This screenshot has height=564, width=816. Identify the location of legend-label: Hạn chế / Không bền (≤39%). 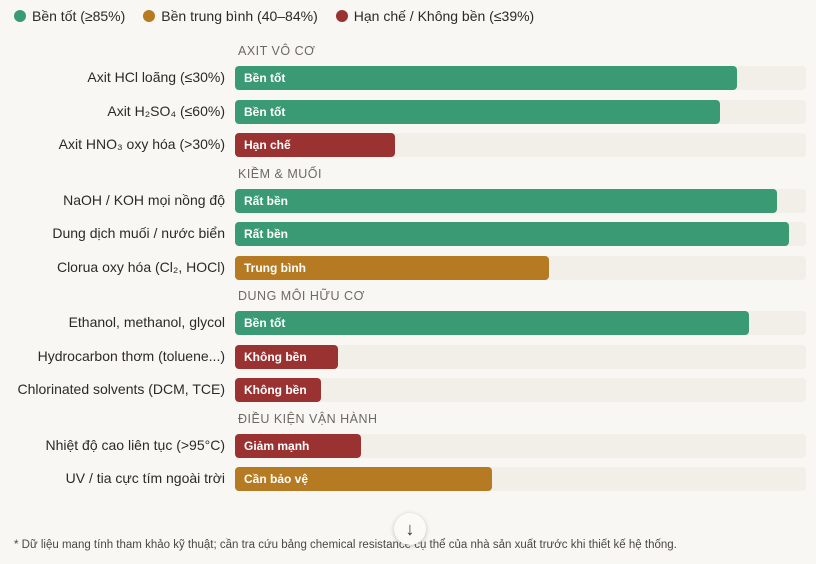
(444, 16).